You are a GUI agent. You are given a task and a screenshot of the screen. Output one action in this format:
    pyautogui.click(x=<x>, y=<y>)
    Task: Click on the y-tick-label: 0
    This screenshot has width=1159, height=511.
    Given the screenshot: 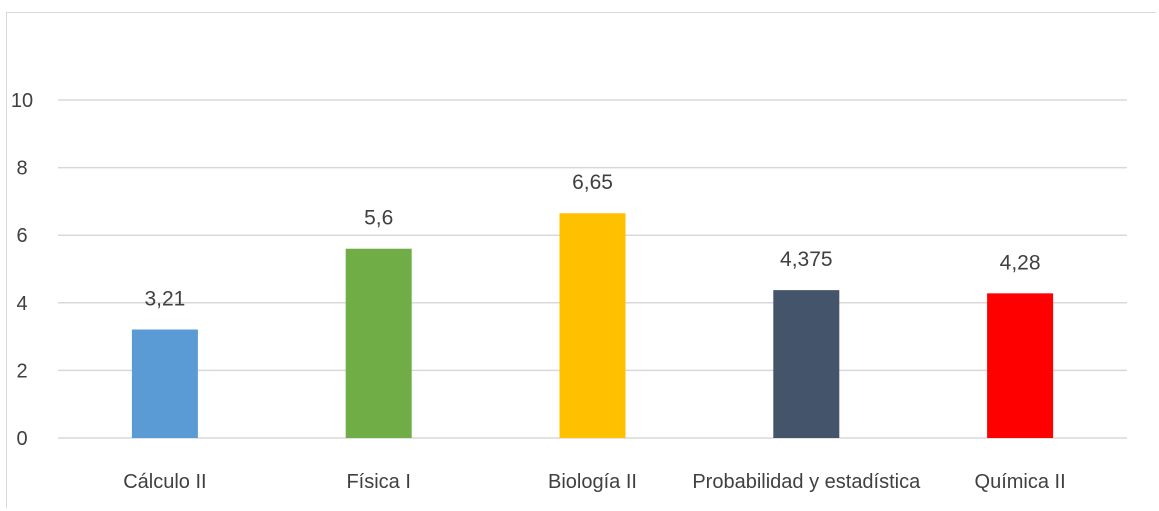 What is the action you would take?
    pyautogui.click(x=21, y=439)
    